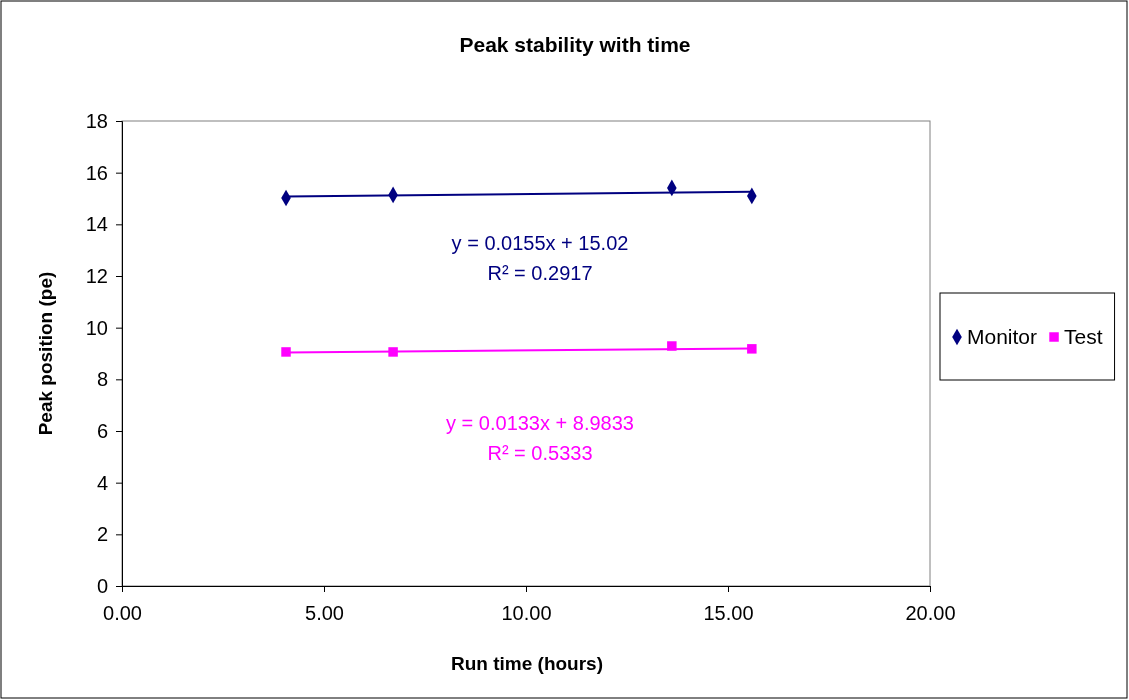  What do you see at coordinates (324, 613) in the screenshot?
I see `x-tick-label: 5.00` at bounding box center [324, 613].